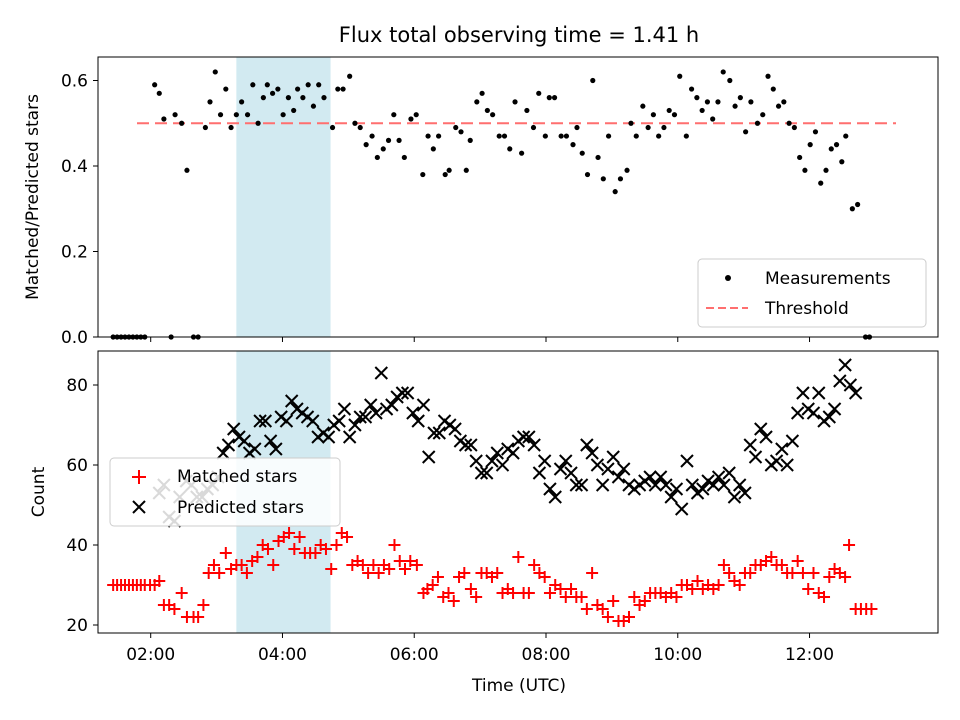  What do you see at coordinates (77, 386) in the screenshot?
I see `y-tick-label: 80` at bounding box center [77, 386].